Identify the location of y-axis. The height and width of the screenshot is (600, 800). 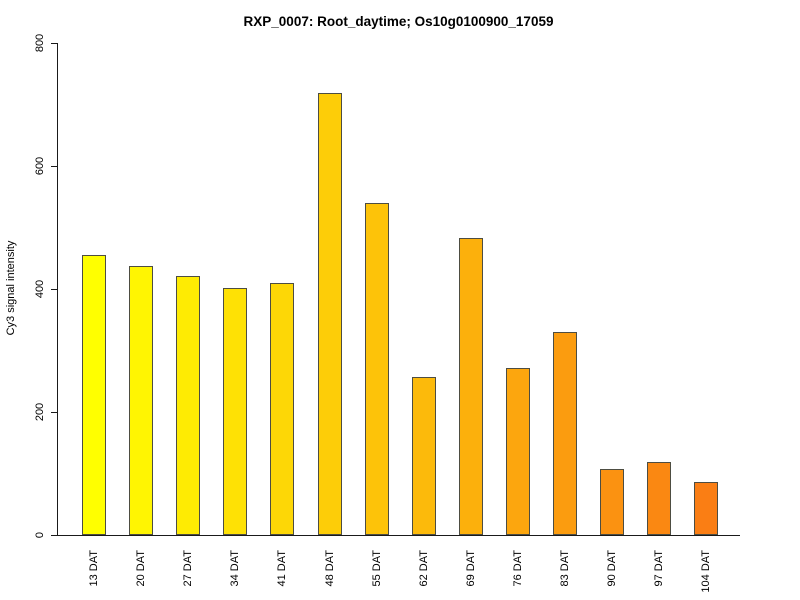
(57, 289).